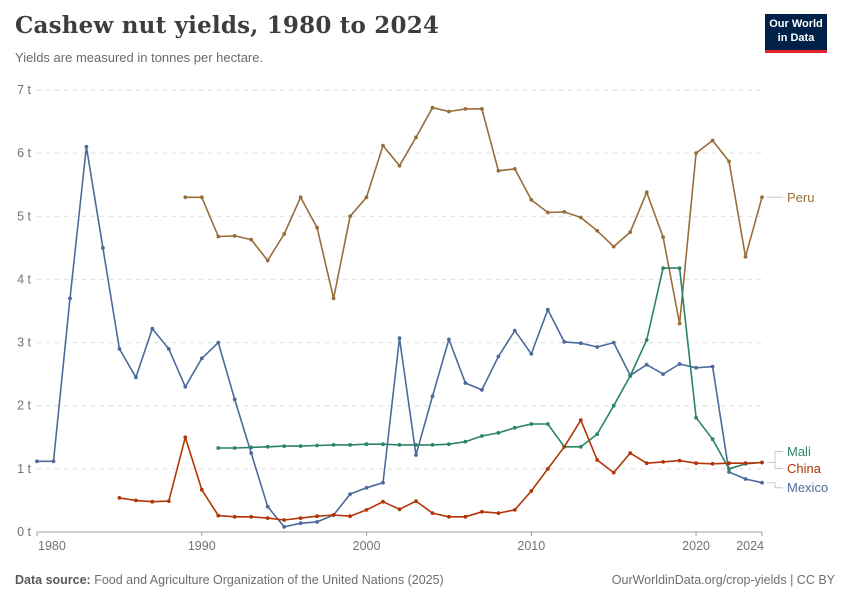 Image resolution: width=850 pixels, height=600 pixels. Describe the element at coordinates (799, 451) in the screenshot. I see `series-label-mali: Mali` at that location.